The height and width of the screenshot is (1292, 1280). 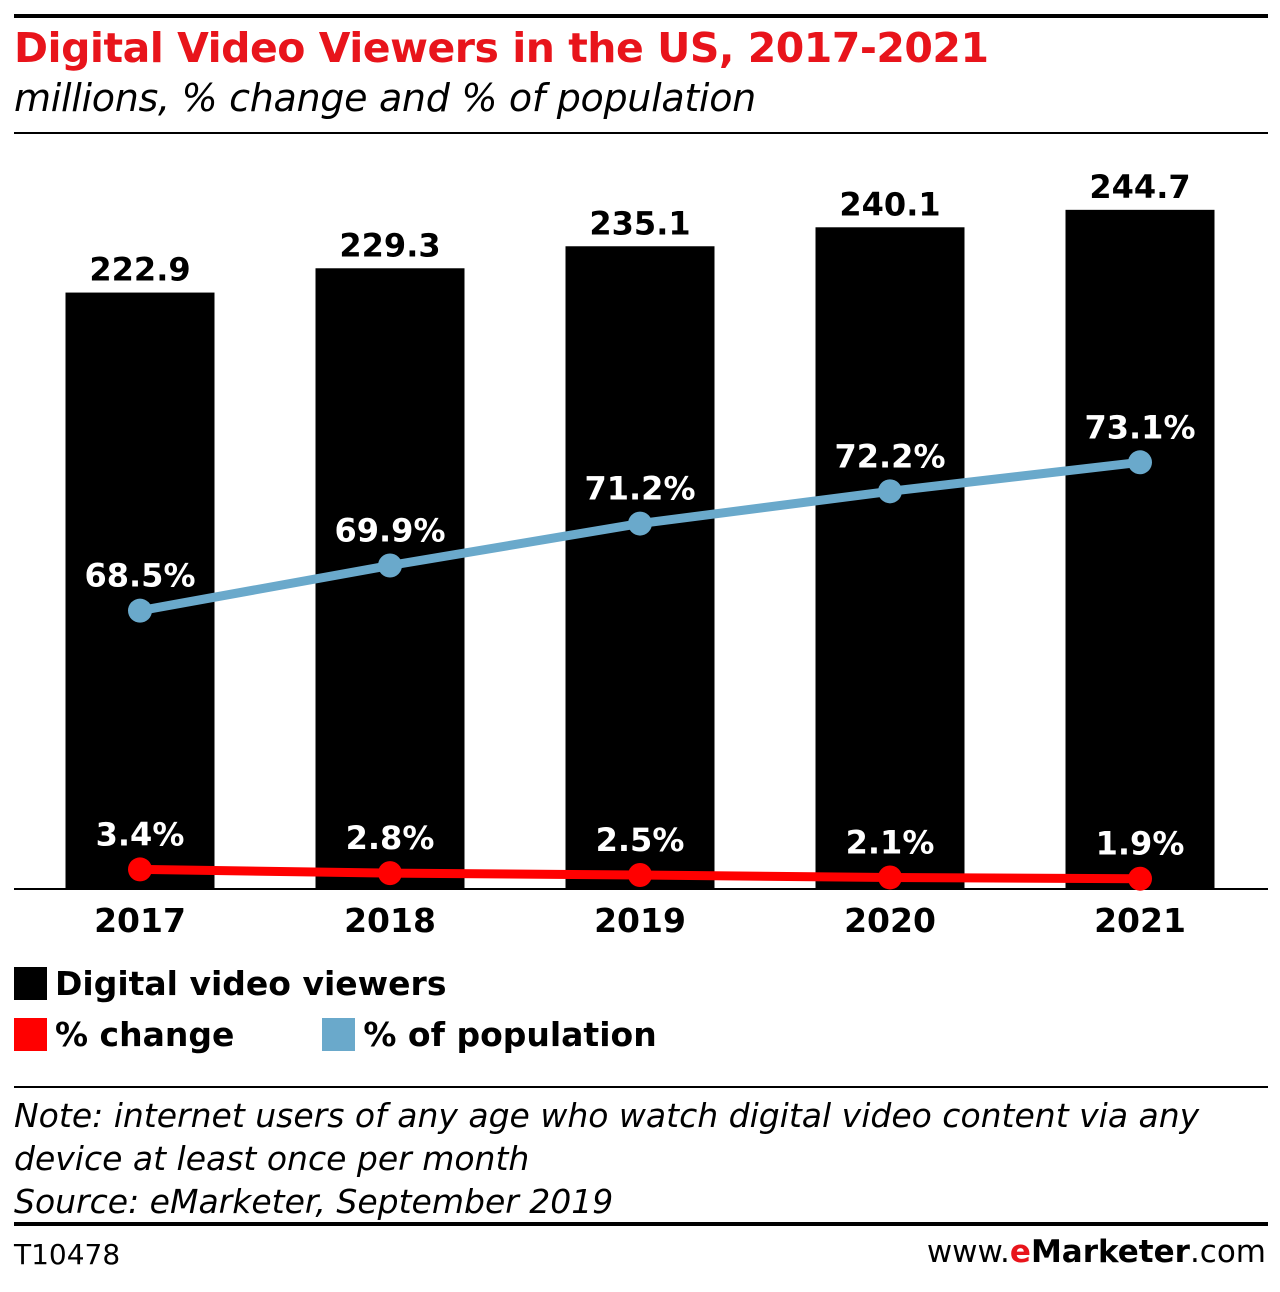 I want to click on x-tick-2021: 2021, so click(x=1140, y=920).